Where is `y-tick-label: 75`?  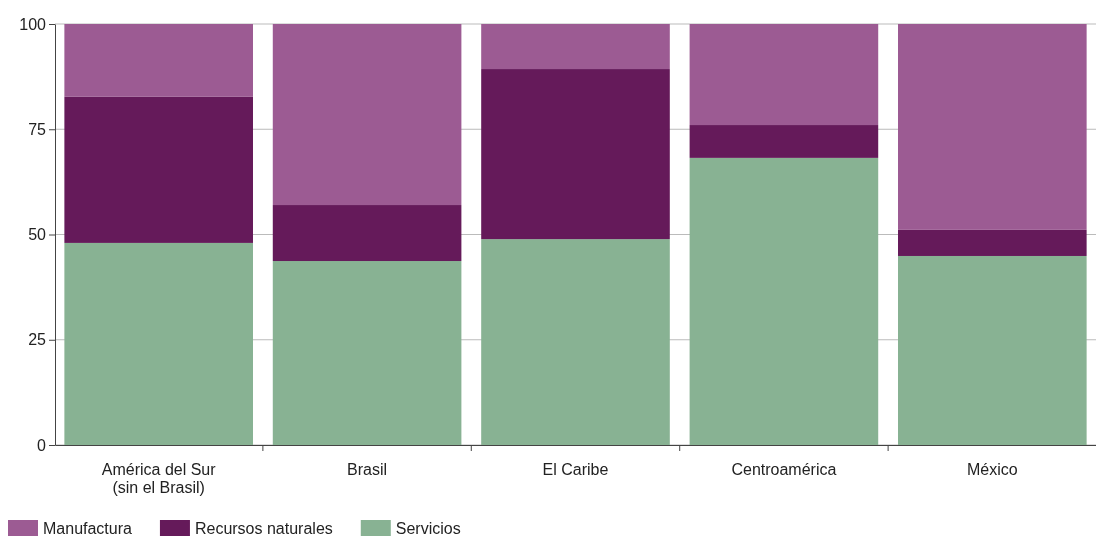
y-tick-label: 75 is located at coordinates (37, 129).